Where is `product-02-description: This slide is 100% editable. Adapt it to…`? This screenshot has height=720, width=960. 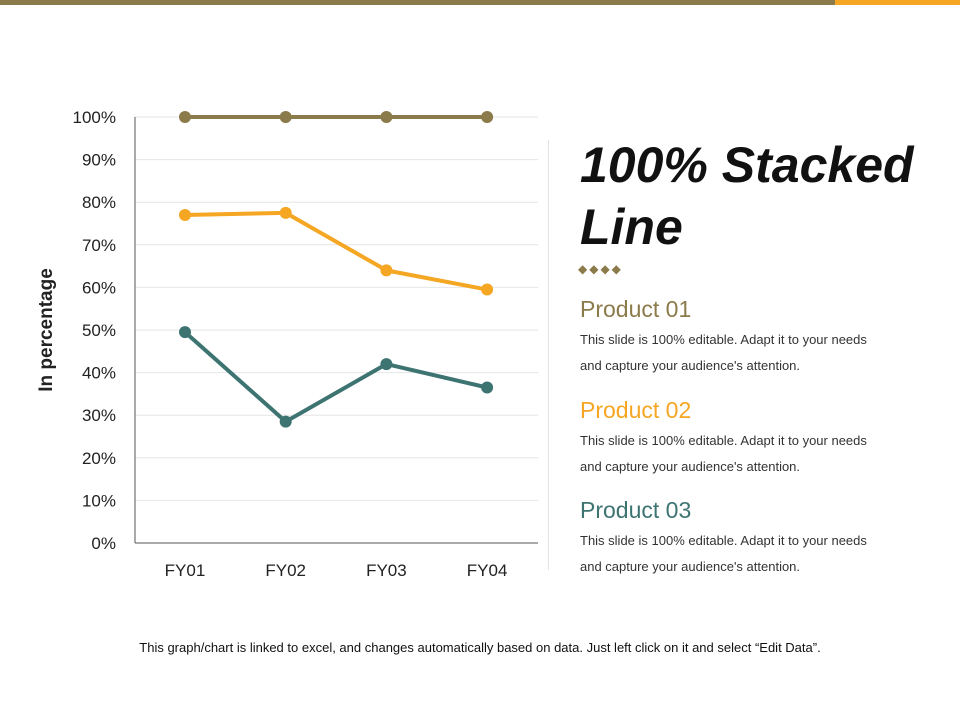 product-02-description: This slide is 100% editable. Adapt it to… is located at coordinates (750, 454).